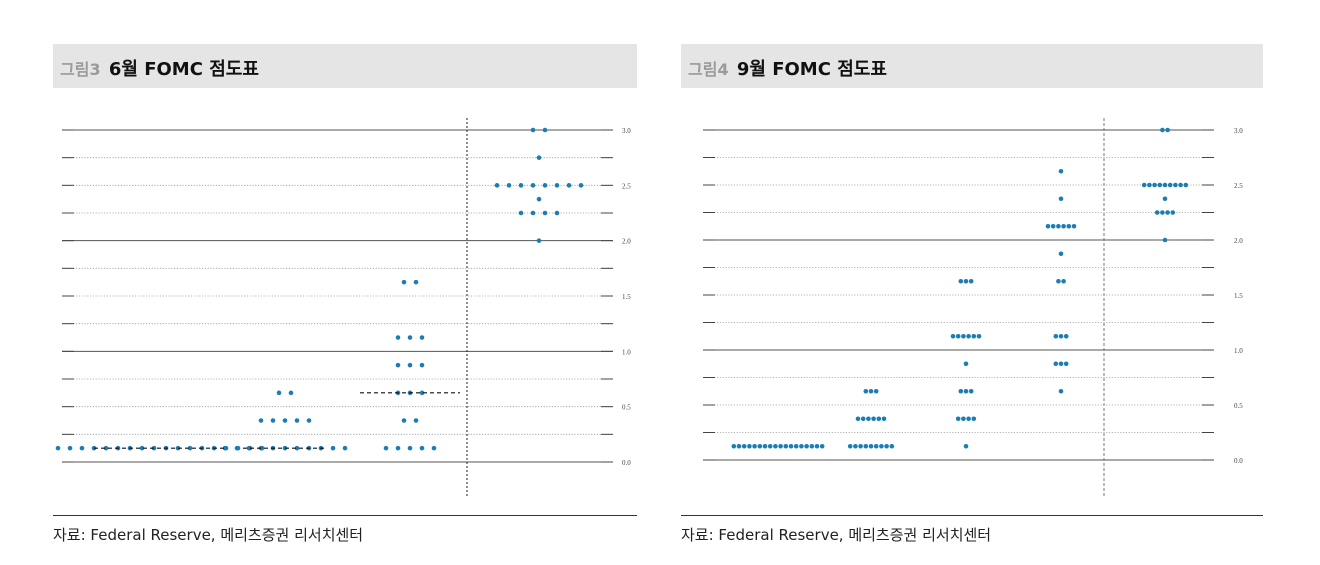  I want to click on y-tick-label: 1.5, so click(626, 297).